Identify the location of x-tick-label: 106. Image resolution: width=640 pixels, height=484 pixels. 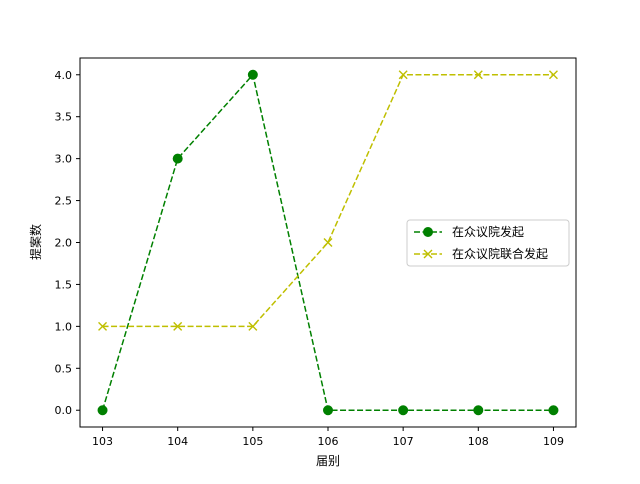
(328, 441).